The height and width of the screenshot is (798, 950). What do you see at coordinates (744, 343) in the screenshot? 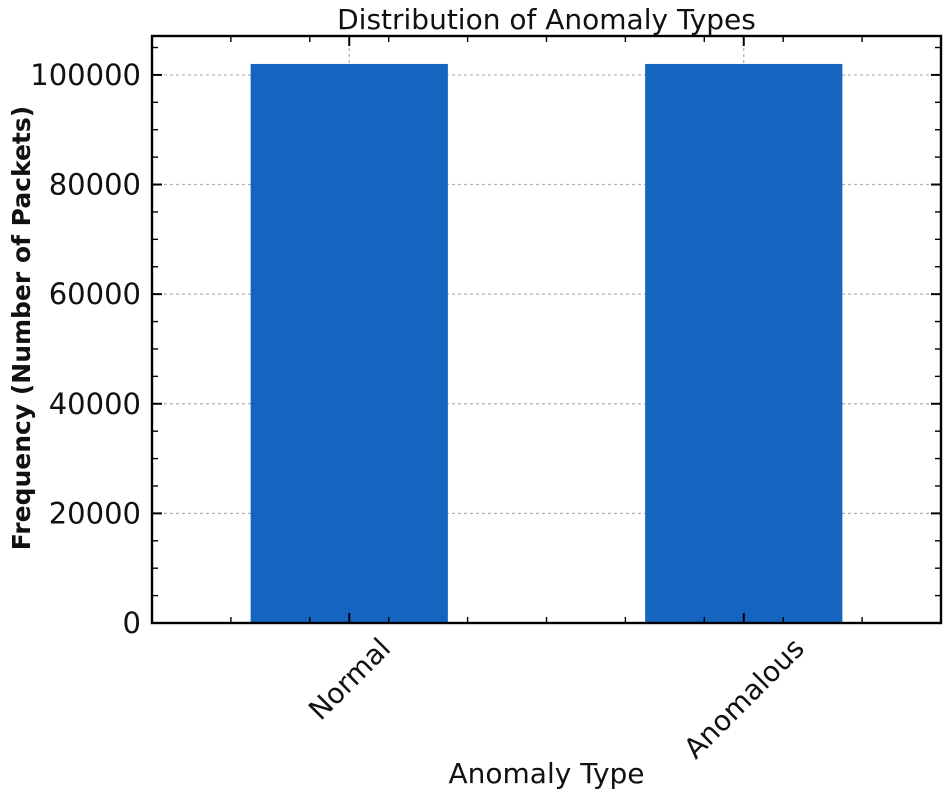
I see `bar-anomalous` at bounding box center [744, 343].